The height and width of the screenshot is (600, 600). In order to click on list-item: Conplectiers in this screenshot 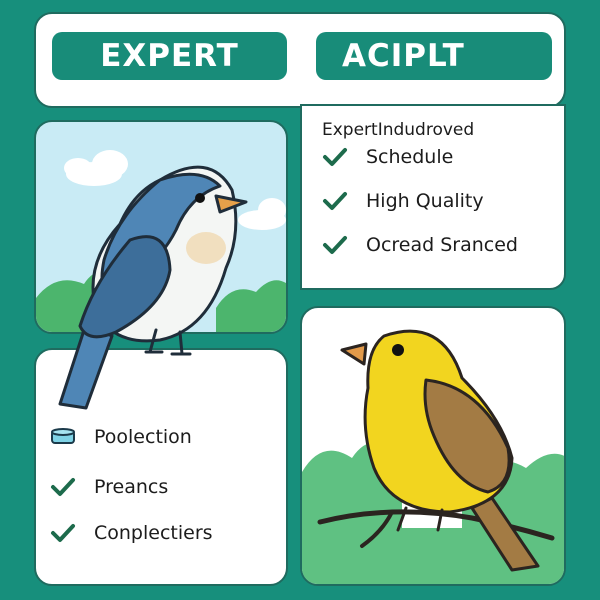, I will do `click(131, 533)`.